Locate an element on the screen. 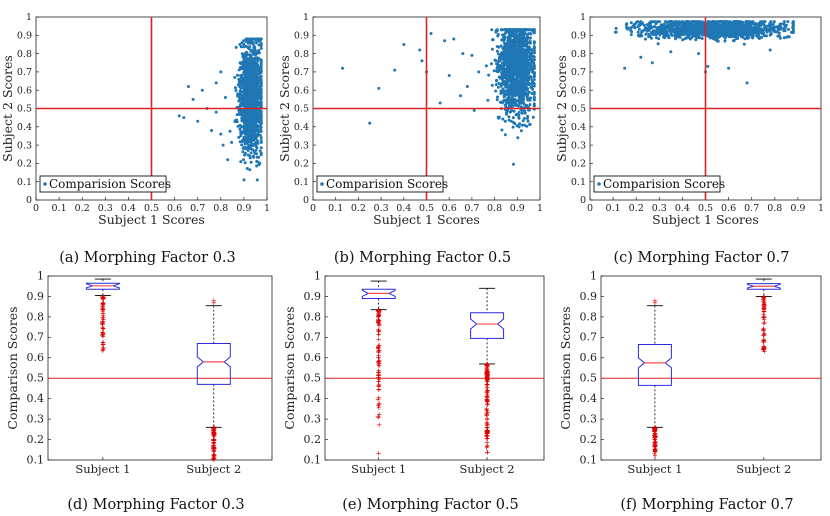 This screenshot has height=516, width=830. outlier-marker: + is located at coordinates (214, 433).